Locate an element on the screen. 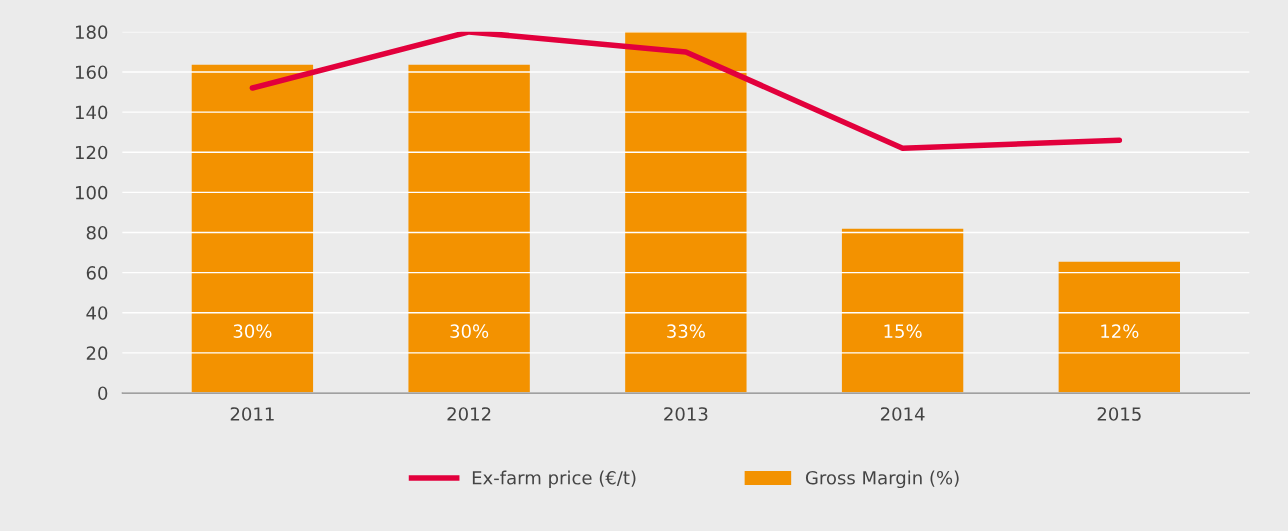  legend-label: Gross Margin (%) is located at coordinates (882, 479).